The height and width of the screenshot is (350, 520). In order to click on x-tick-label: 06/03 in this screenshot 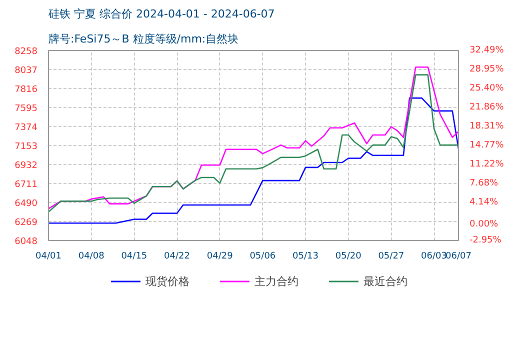, I will do `click(434, 257)`.